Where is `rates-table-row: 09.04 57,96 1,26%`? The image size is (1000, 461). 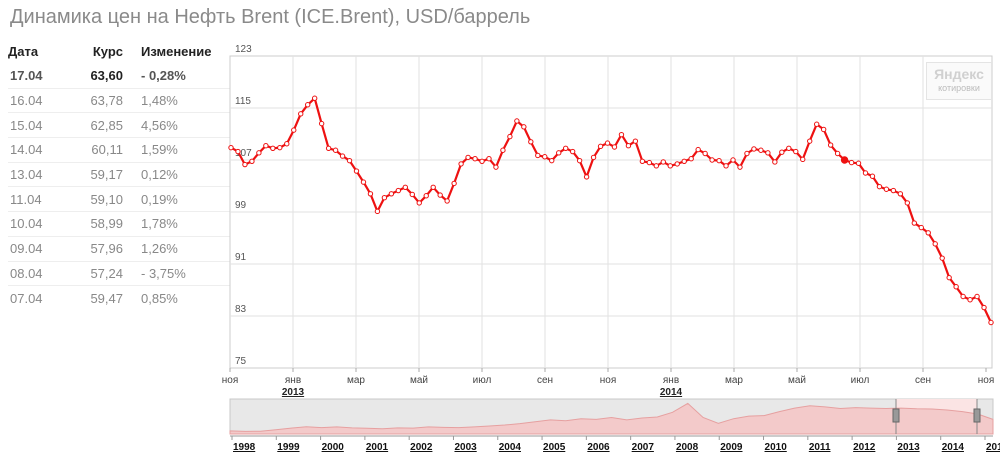
rates-table-row: 09.04 57,96 1,26% is located at coordinates (122, 248).